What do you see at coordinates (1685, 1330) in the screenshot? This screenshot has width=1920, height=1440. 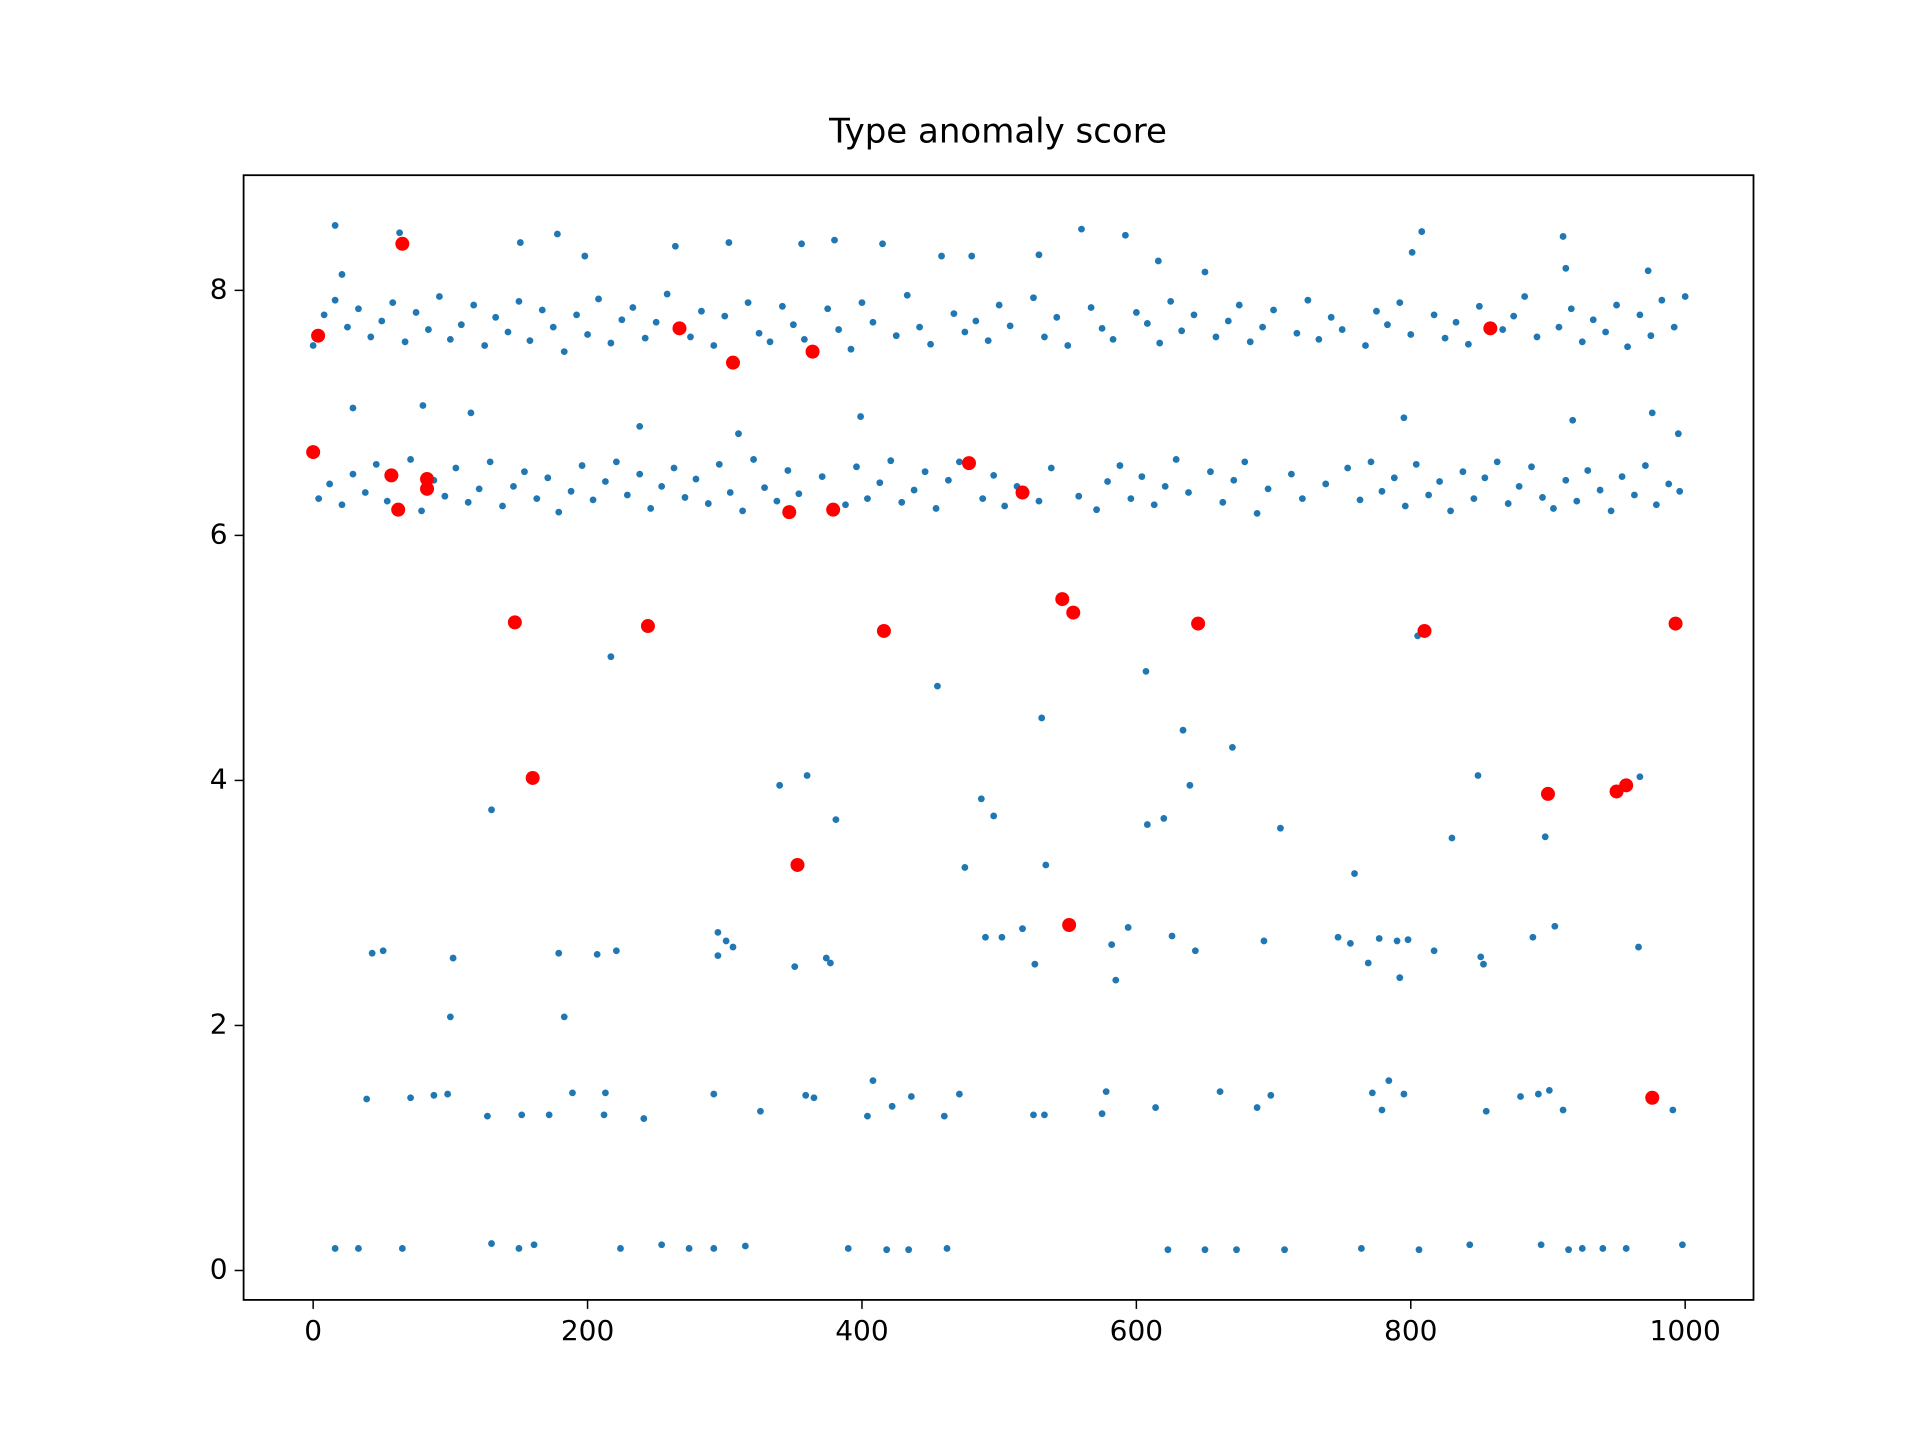 I see `x-tick-label: 1000` at bounding box center [1685, 1330].